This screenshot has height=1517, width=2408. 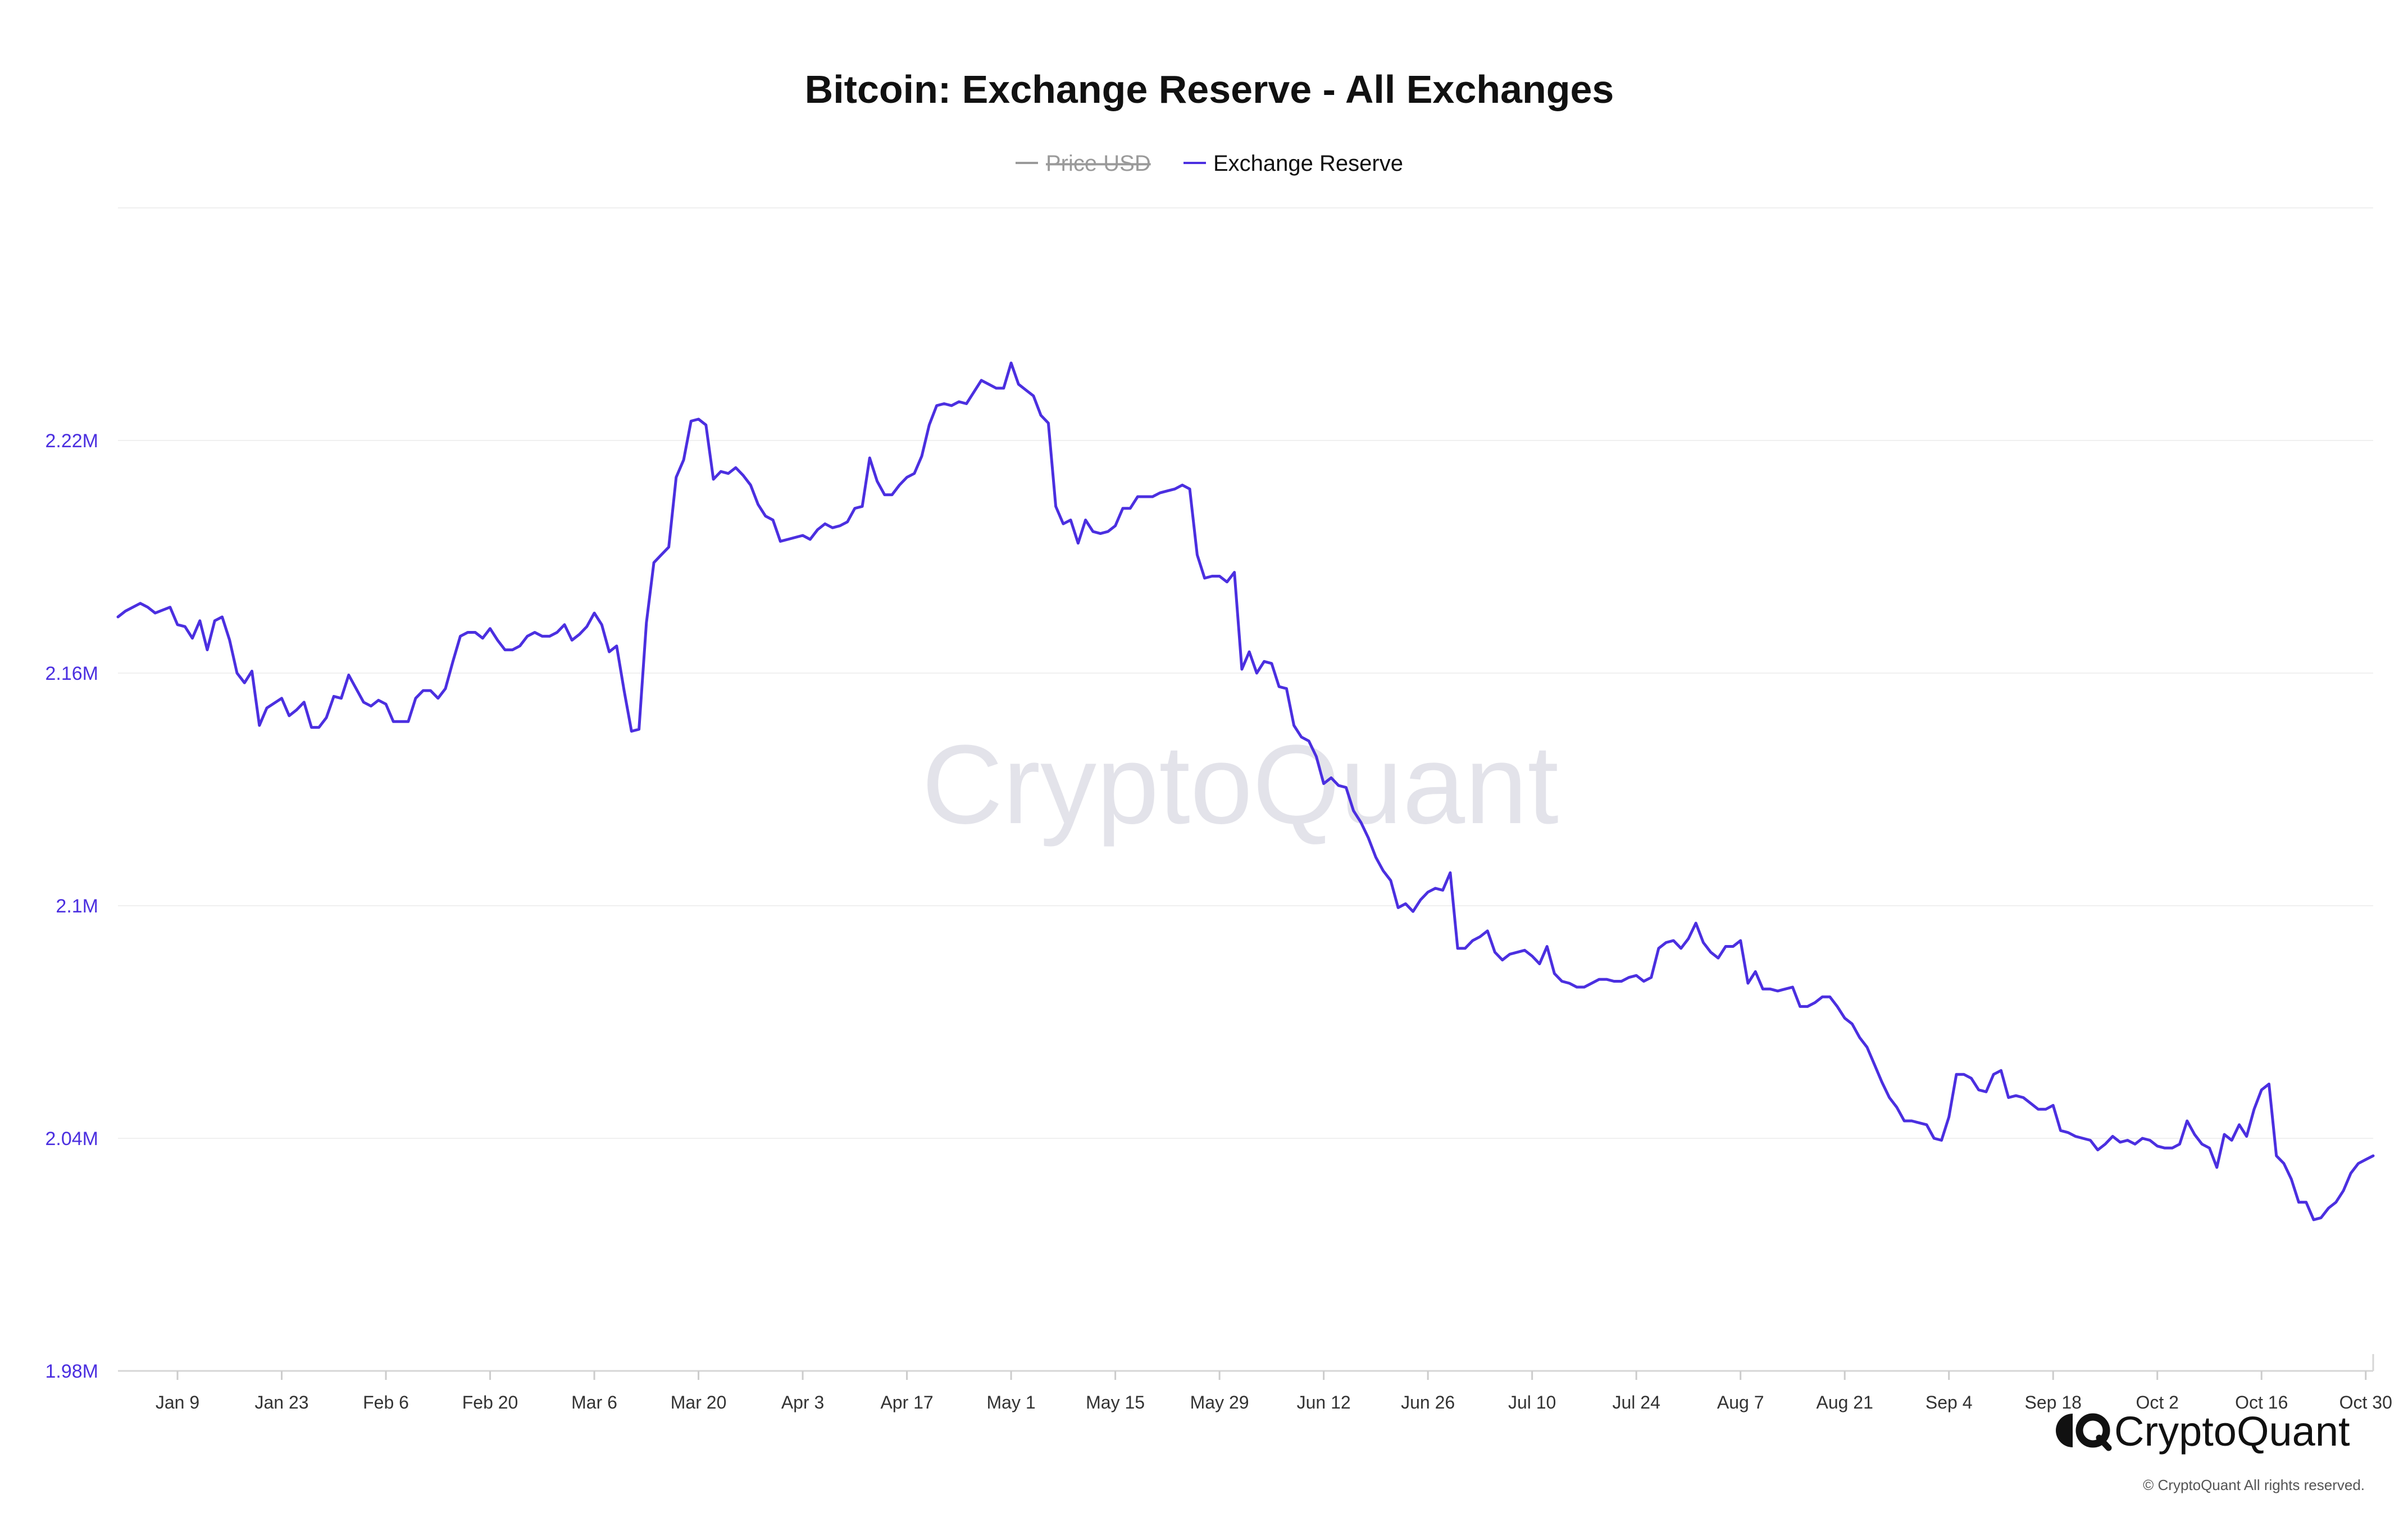 What do you see at coordinates (1636, 1402) in the screenshot?
I see `x-tick-label: Jul 24` at bounding box center [1636, 1402].